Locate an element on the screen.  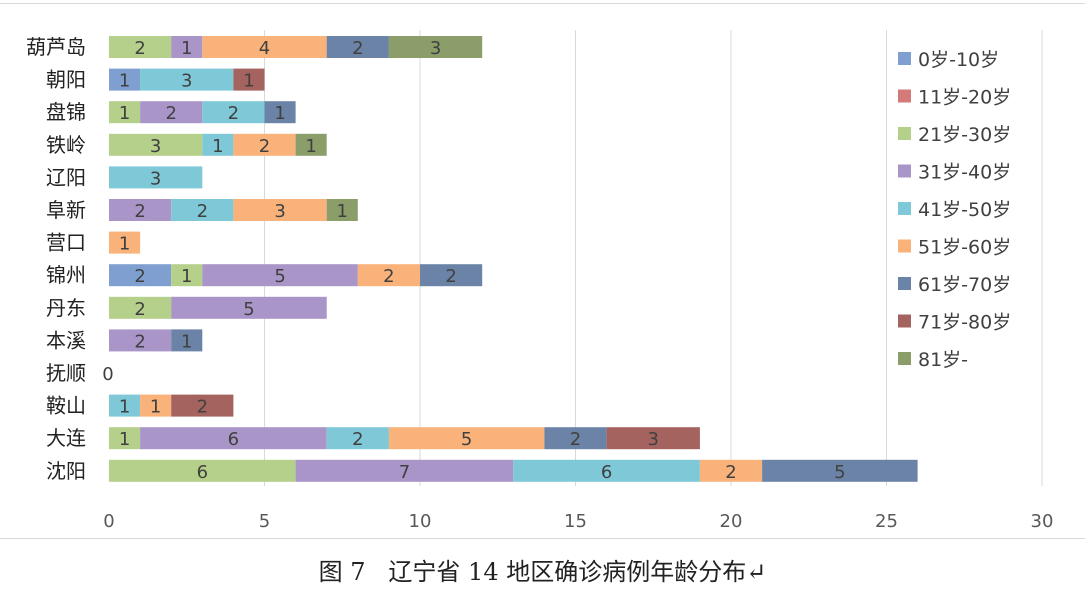
category-label: 铁岭 is located at coordinates (66, 145).